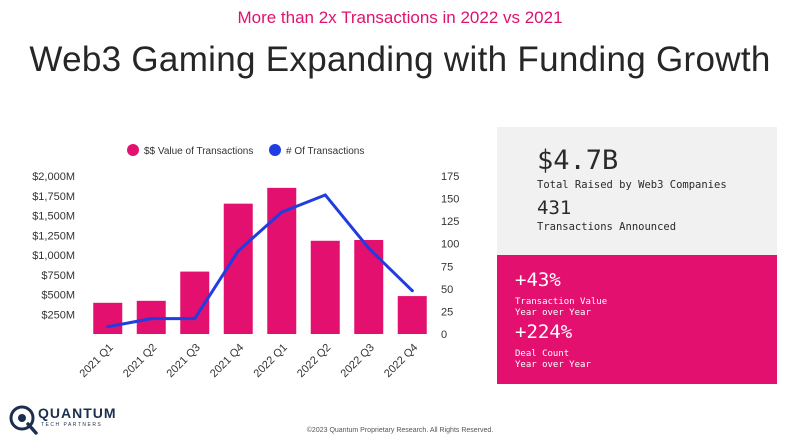 The image size is (800, 440). I want to click on right-tick-label: 150, so click(450, 200).